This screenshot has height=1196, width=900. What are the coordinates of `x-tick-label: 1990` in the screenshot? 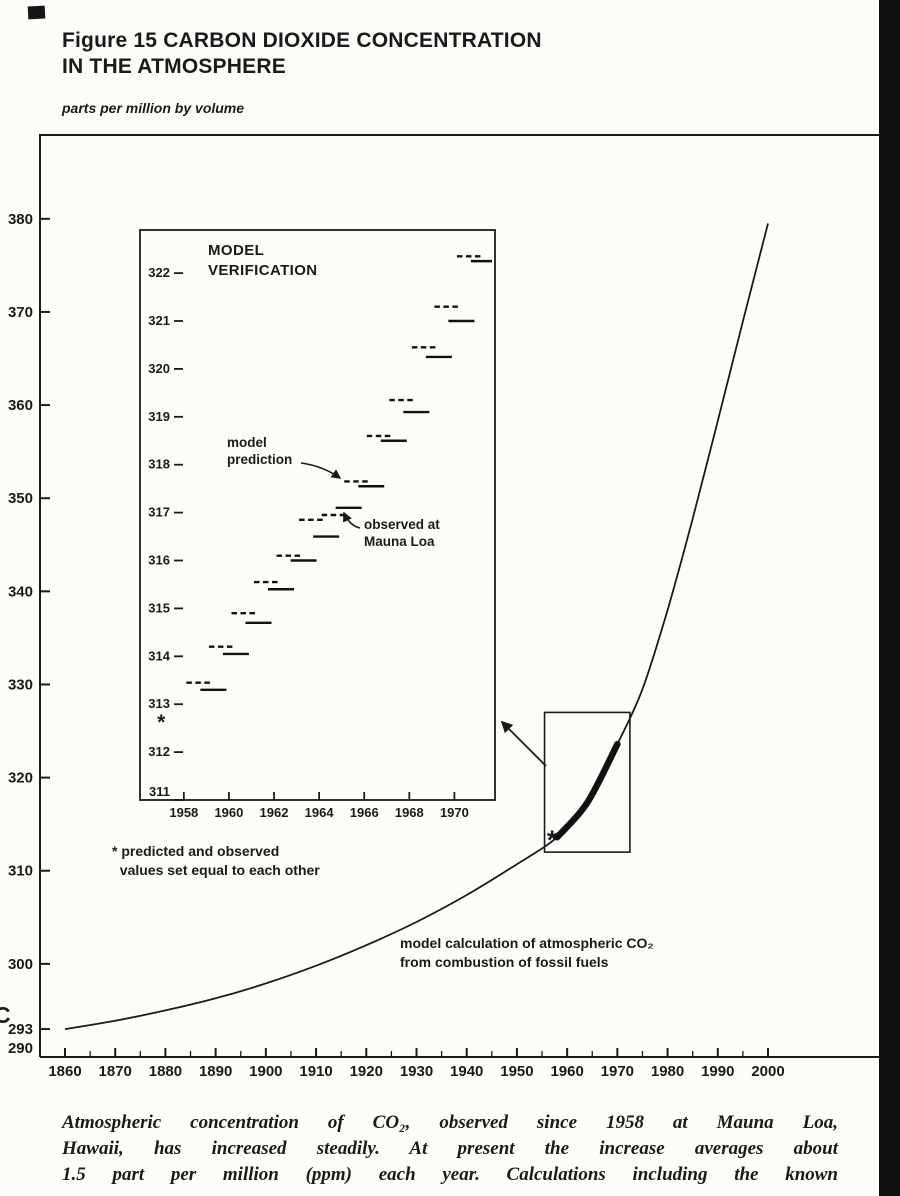 It's located at (717, 1071).